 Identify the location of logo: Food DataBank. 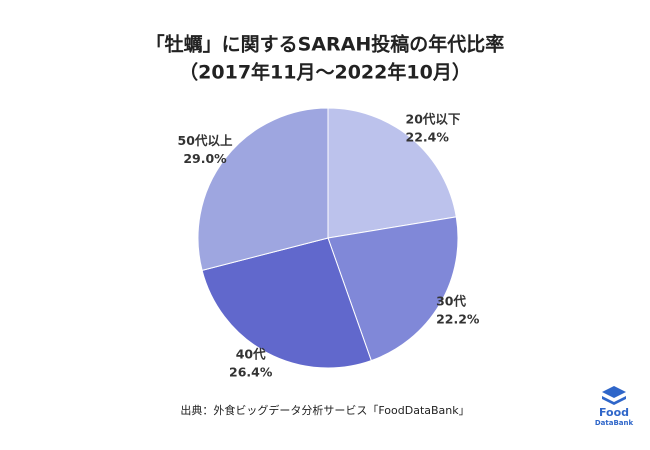
(614, 406).